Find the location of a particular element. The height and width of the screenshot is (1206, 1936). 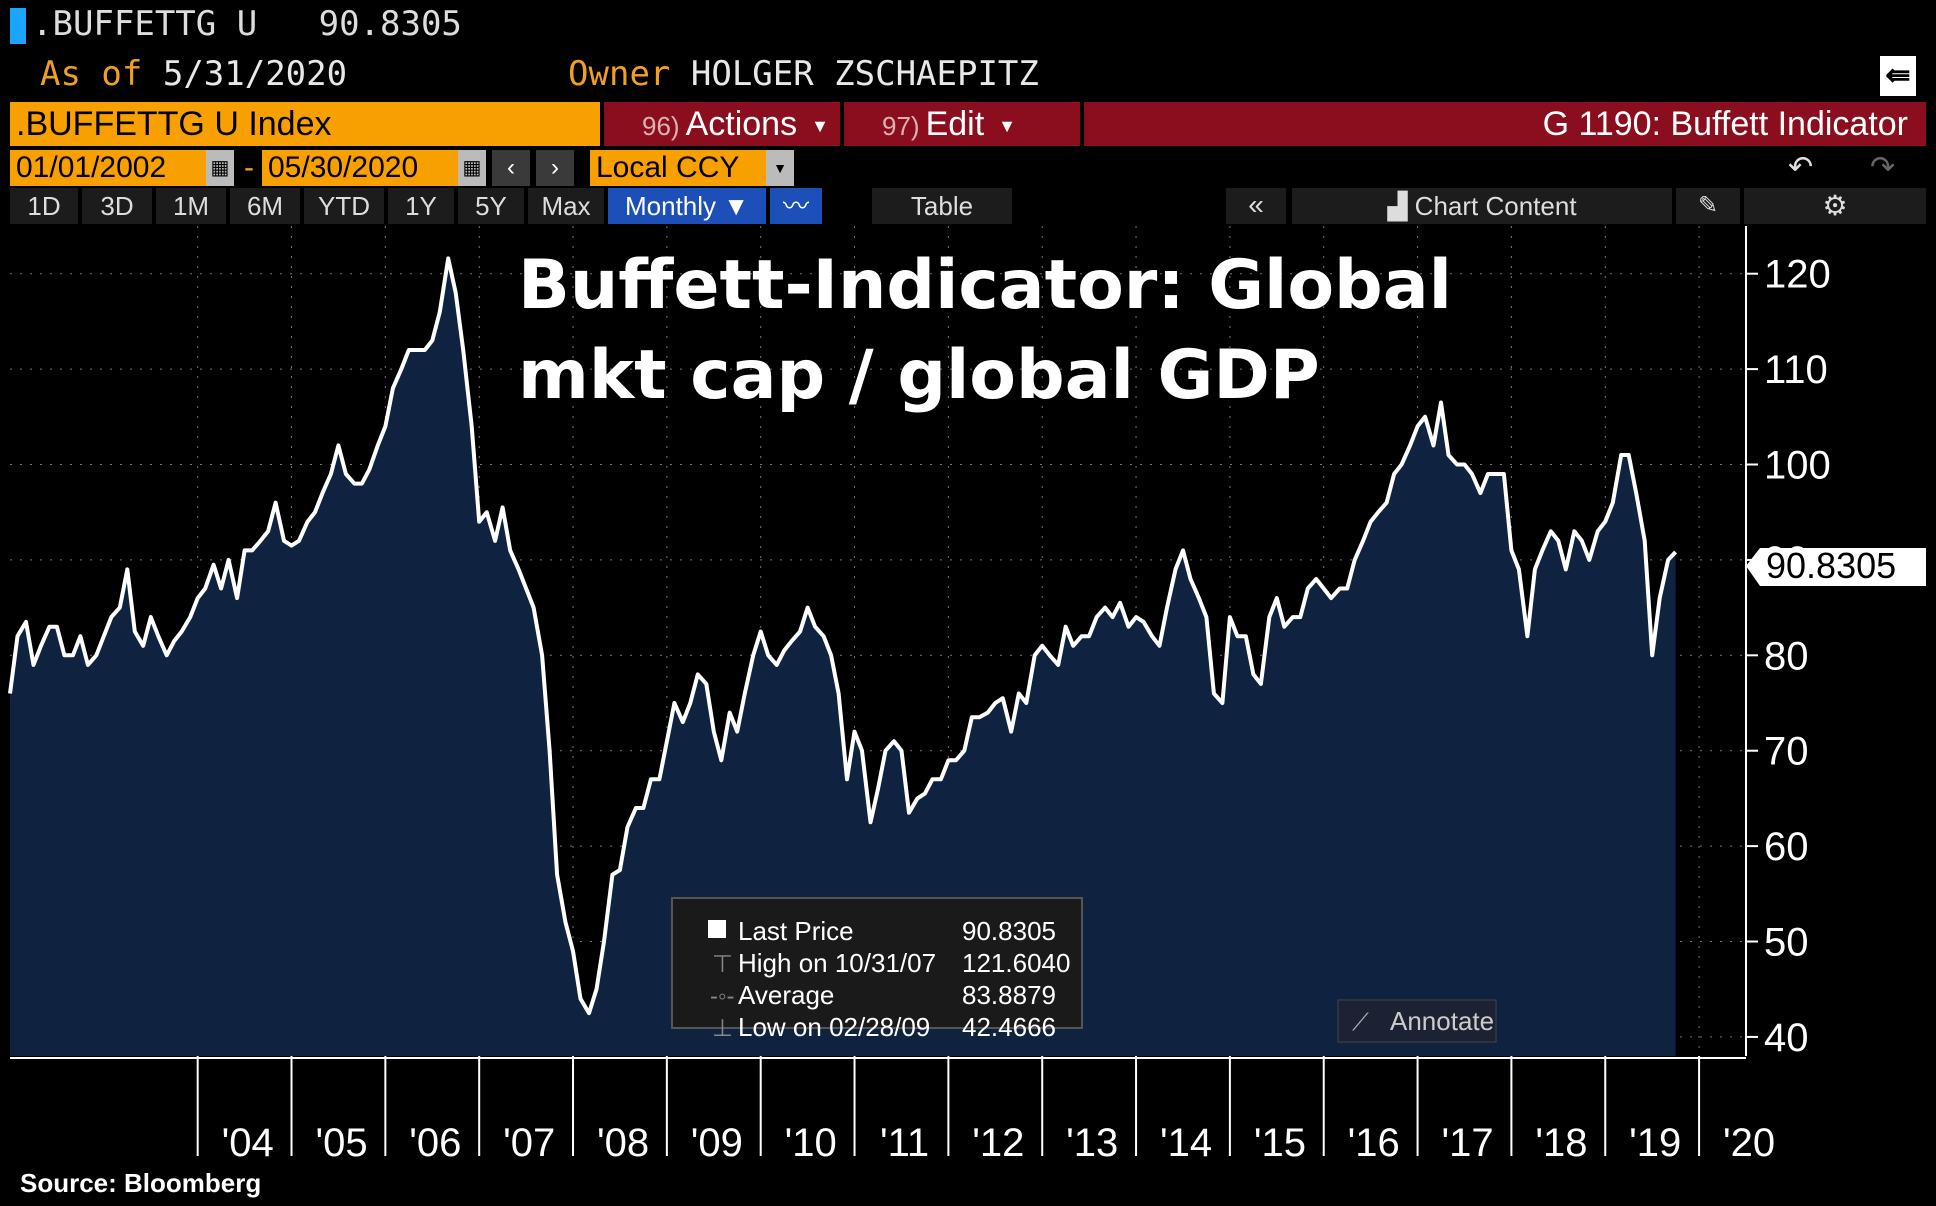

x-tick-label: '09 is located at coordinates (717, 1143).